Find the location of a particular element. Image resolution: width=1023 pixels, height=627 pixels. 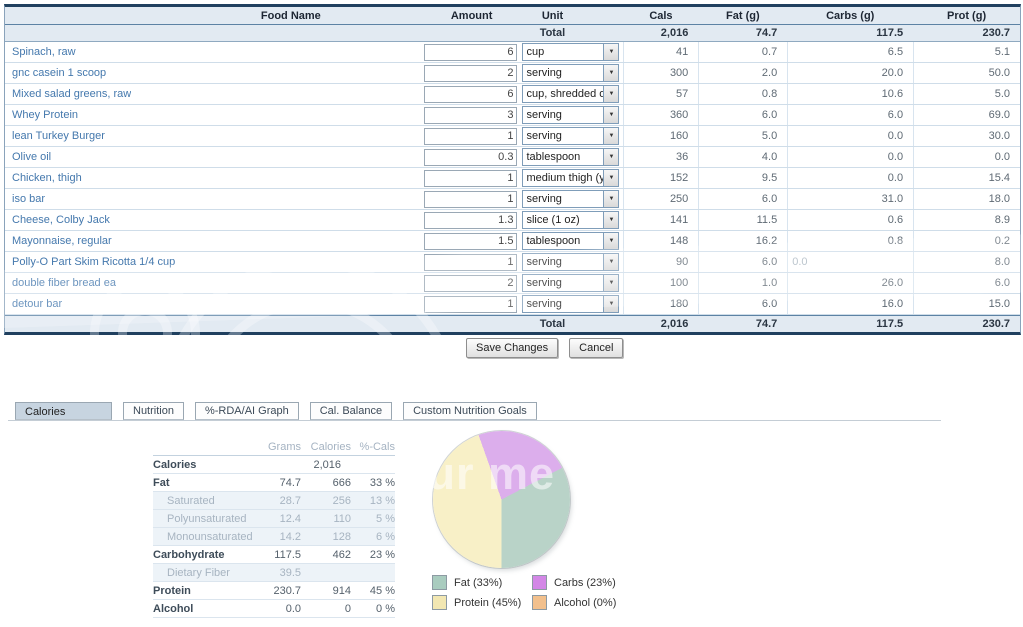

nutrition-row-saturated: Saturated 28.7 256 13 % is located at coordinates (274, 501).